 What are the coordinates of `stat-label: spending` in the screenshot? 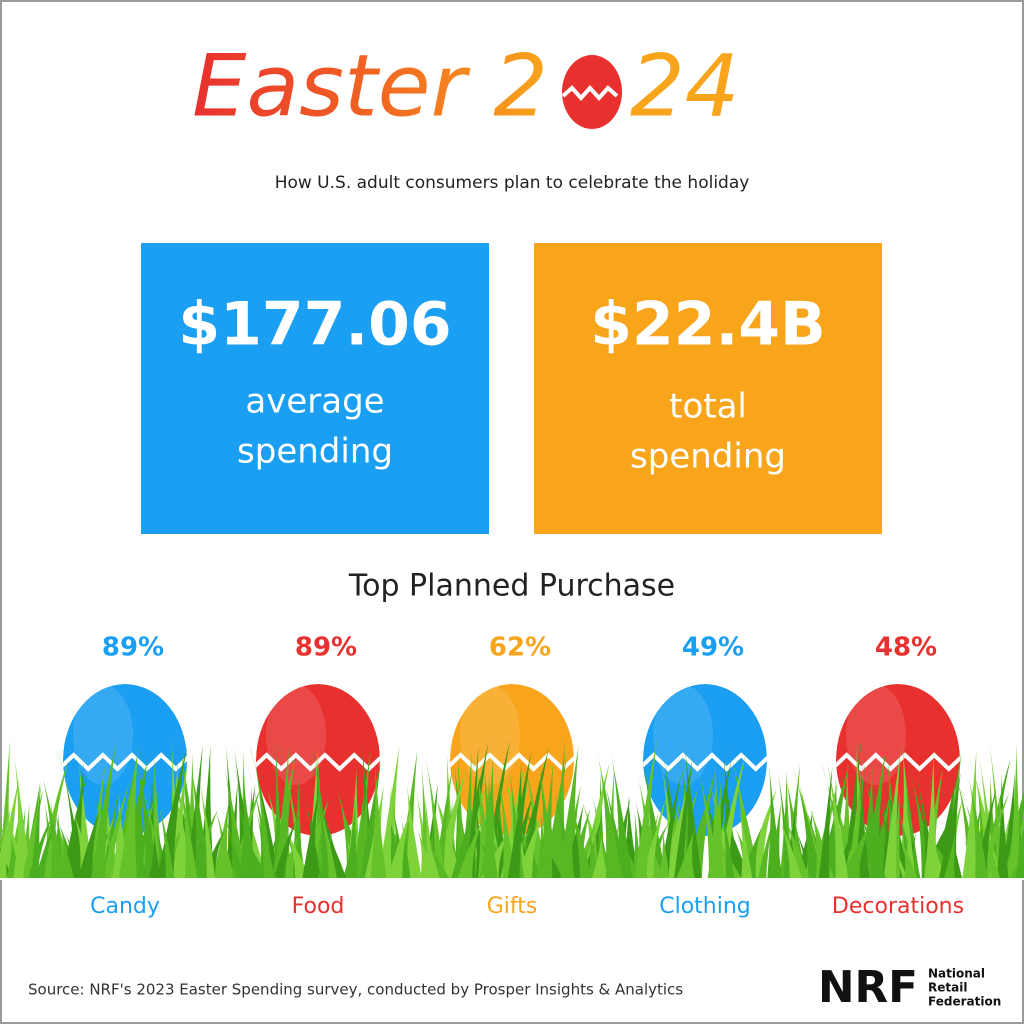 It's located at (708, 457).